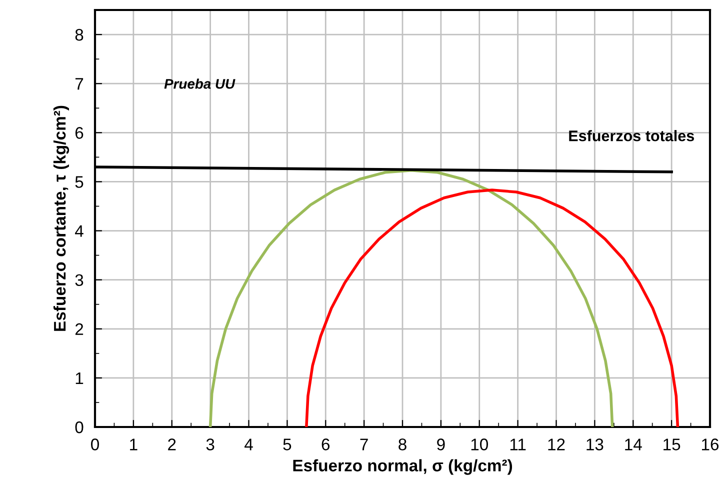  I want to click on x-tick-label: 2, so click(172, 444).